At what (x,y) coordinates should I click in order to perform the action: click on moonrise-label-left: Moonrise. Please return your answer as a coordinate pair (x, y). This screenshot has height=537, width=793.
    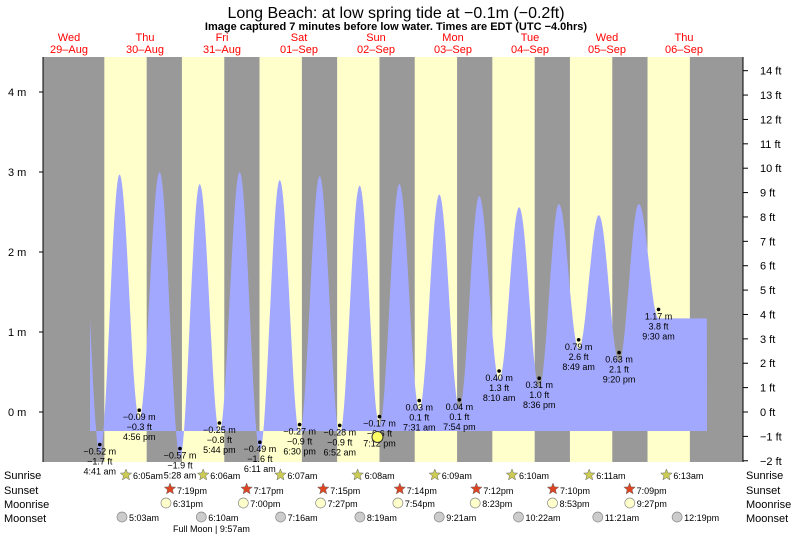
    Looking at the image, I should click on (26, 505).